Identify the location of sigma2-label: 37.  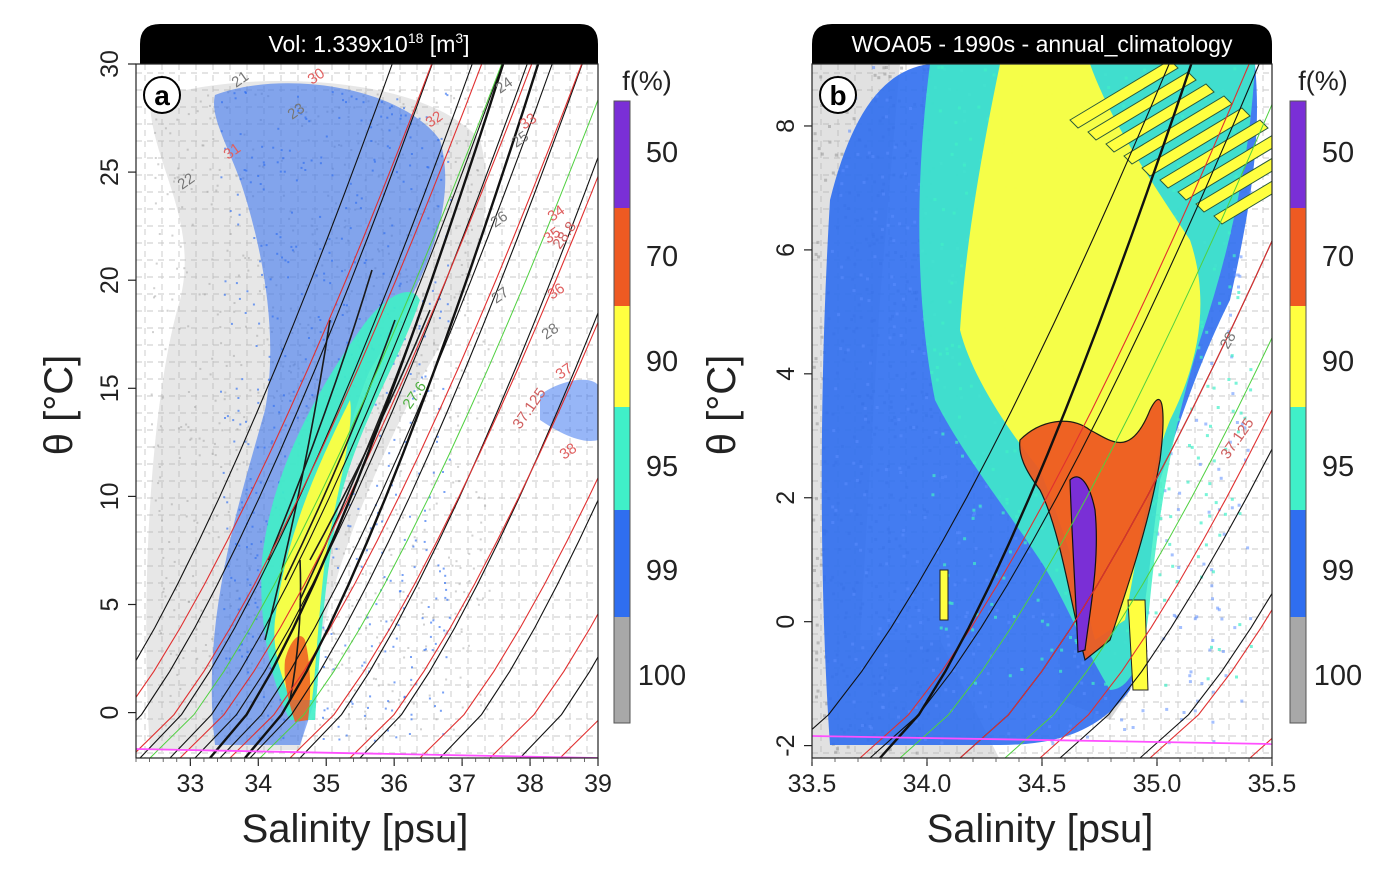
(564, 371).